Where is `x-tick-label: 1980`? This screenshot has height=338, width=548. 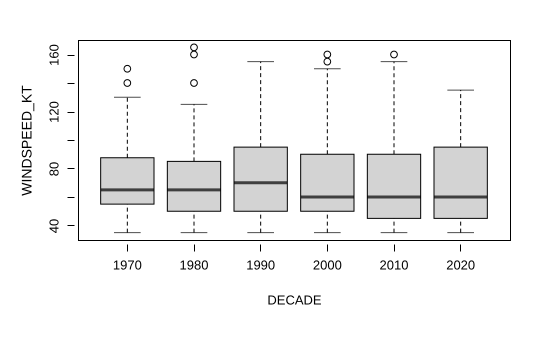 x-tick-label: 1980 is located at coordinates (194, 265).